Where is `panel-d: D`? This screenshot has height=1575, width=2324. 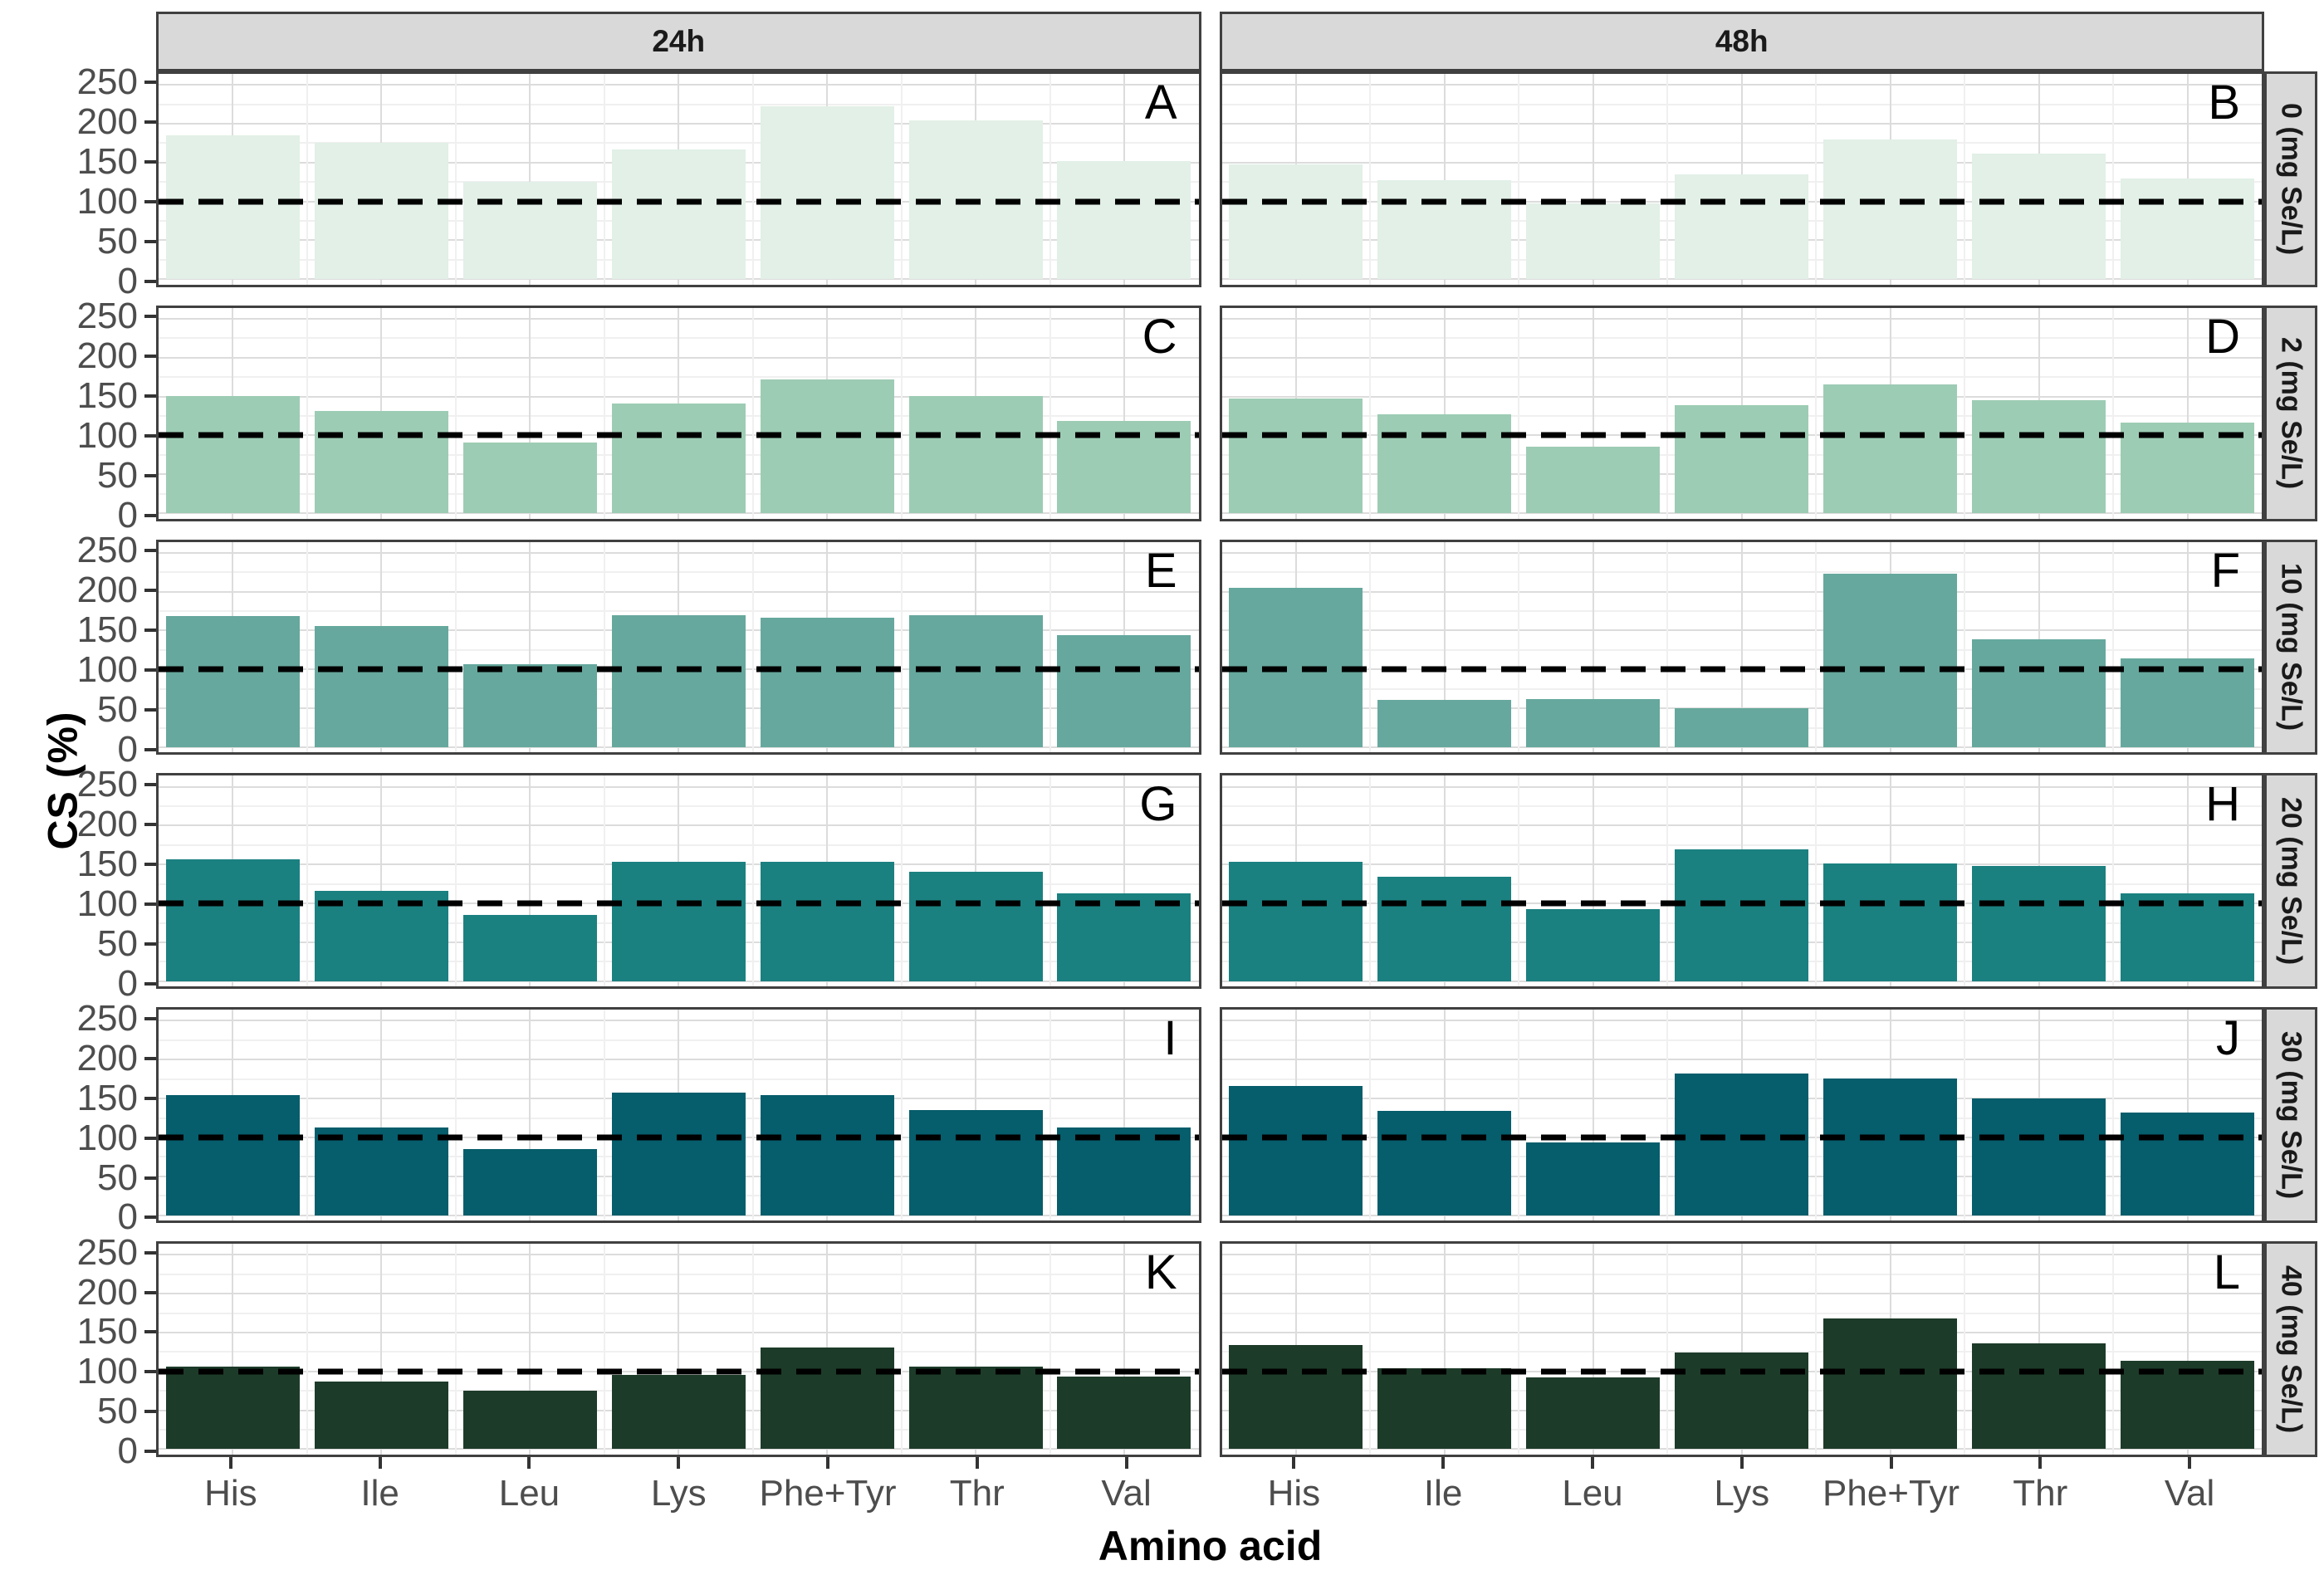 panel-d: D is located at coordinates (1741, 413).